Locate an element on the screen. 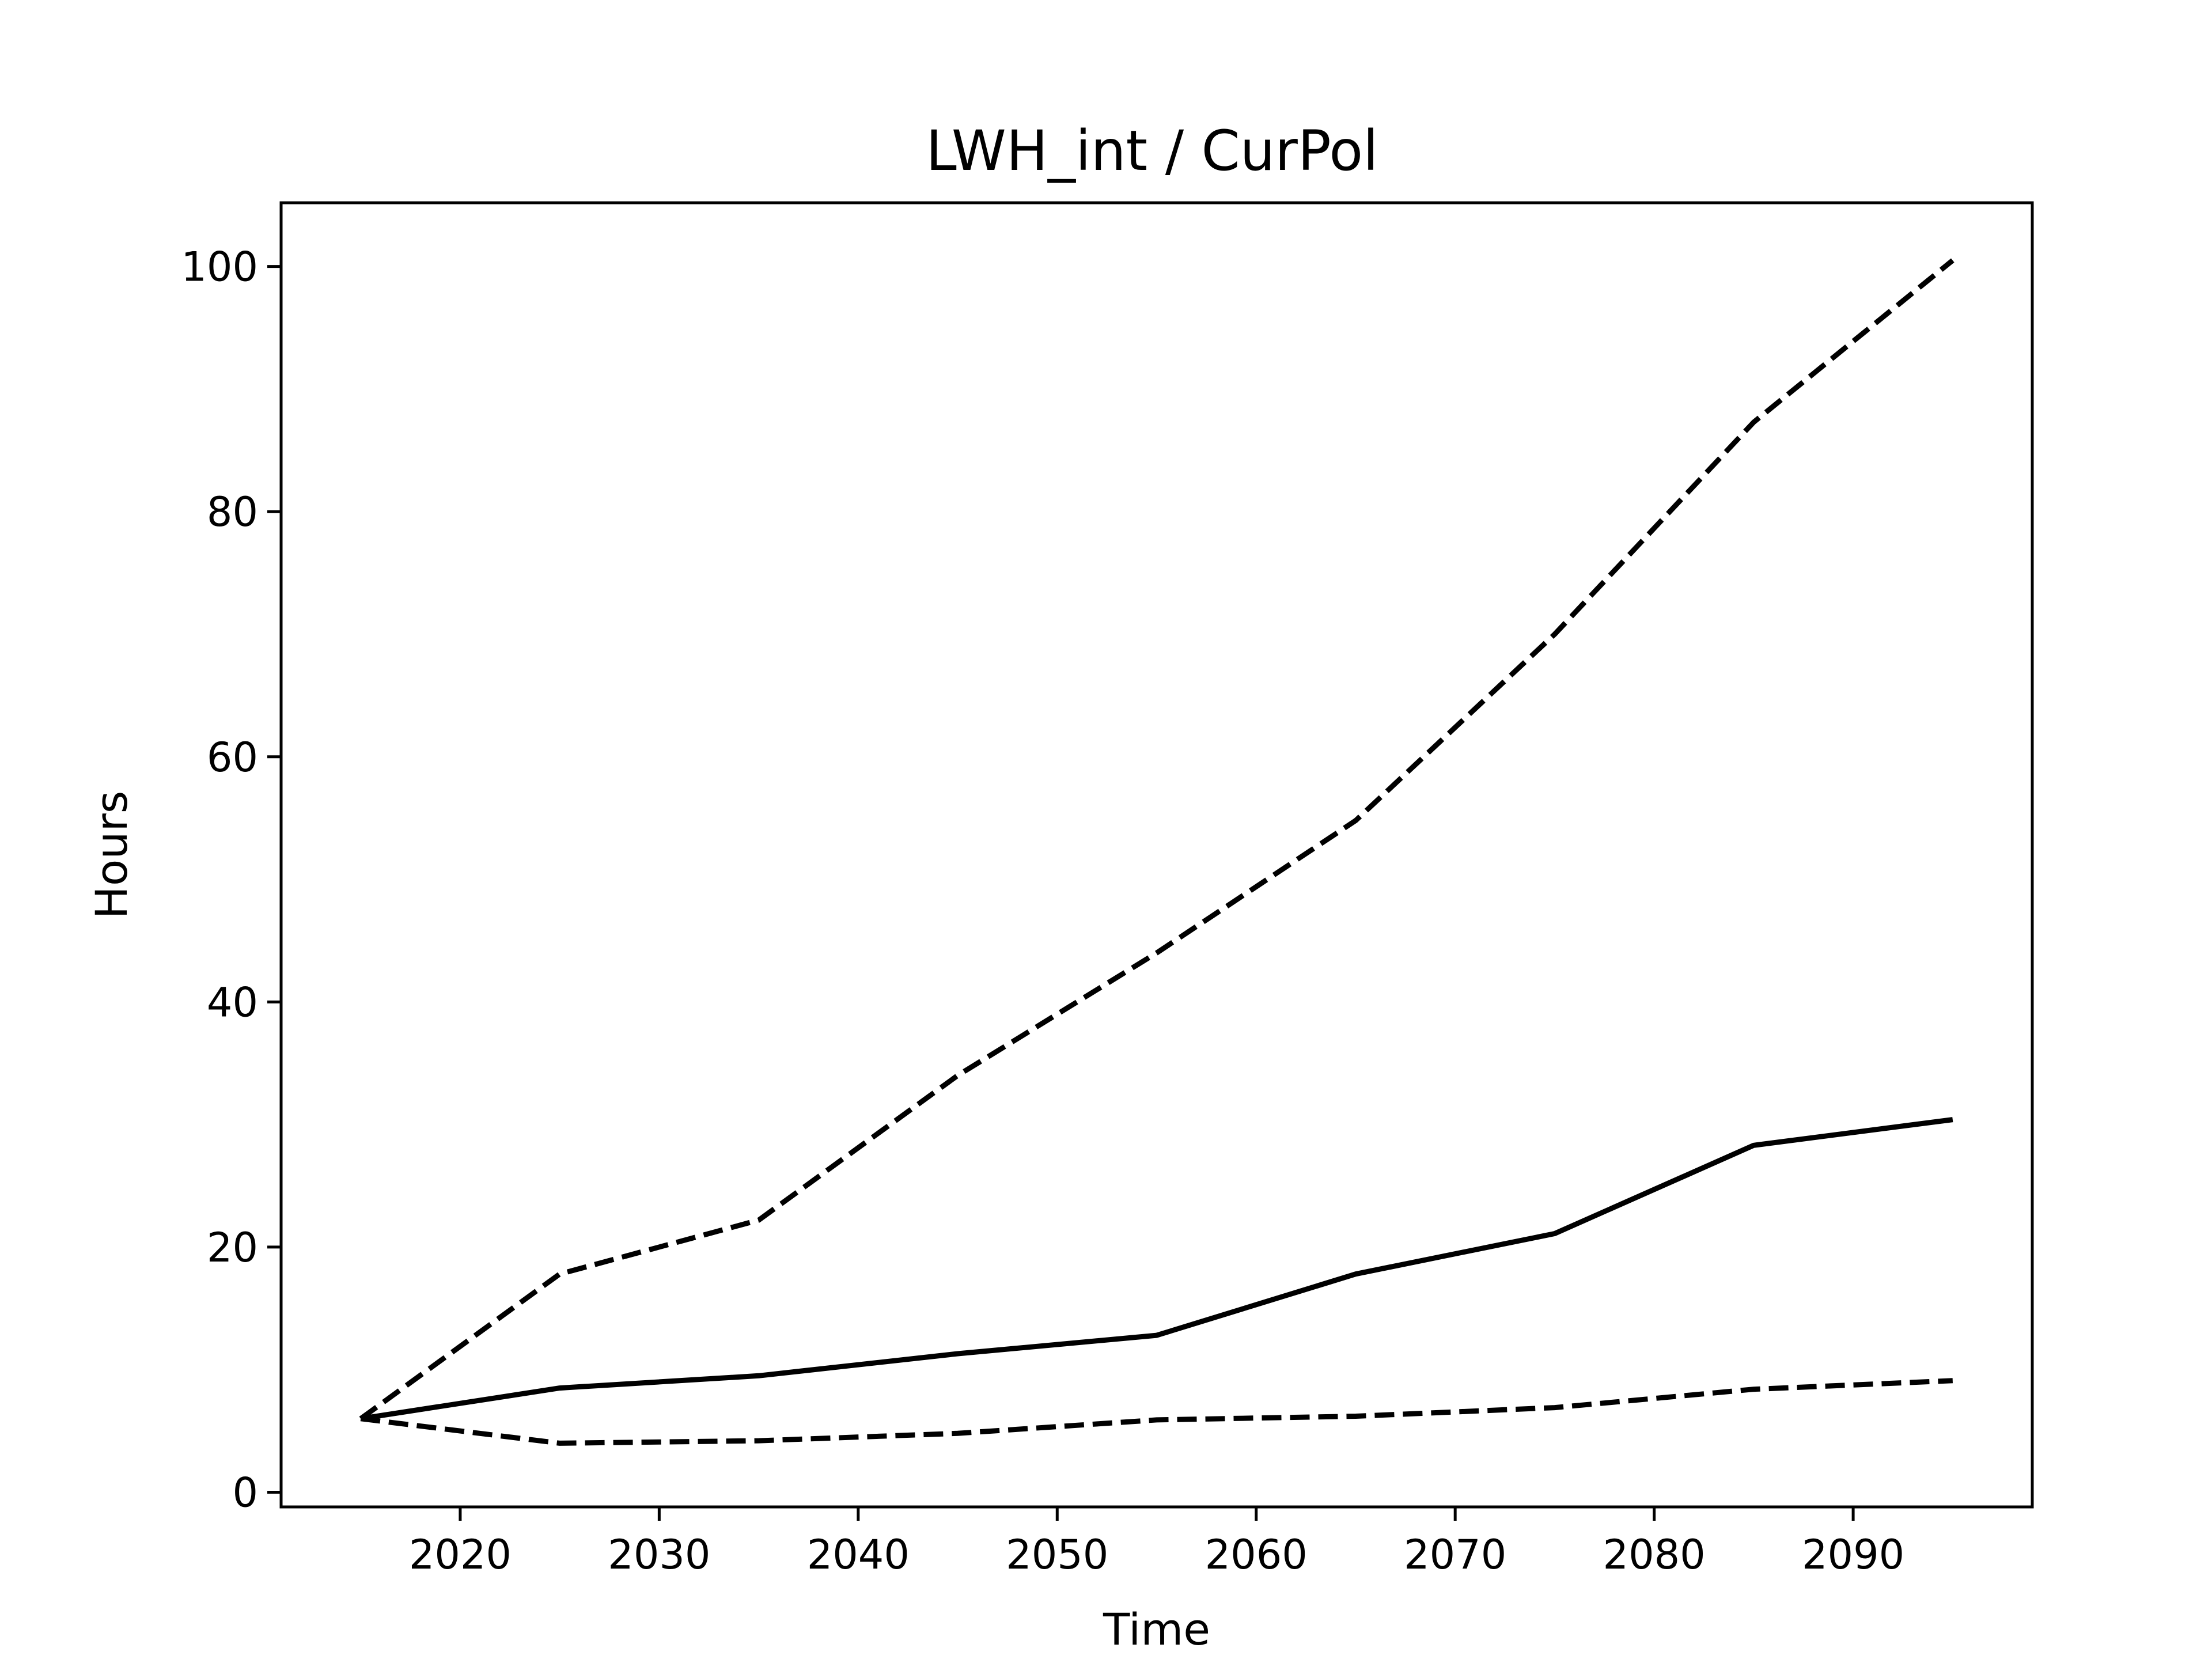 Image resolution: width=2212 pixels, height=1659 pixels. y-tick-label: 40 is located at coordinates (232, 1002).